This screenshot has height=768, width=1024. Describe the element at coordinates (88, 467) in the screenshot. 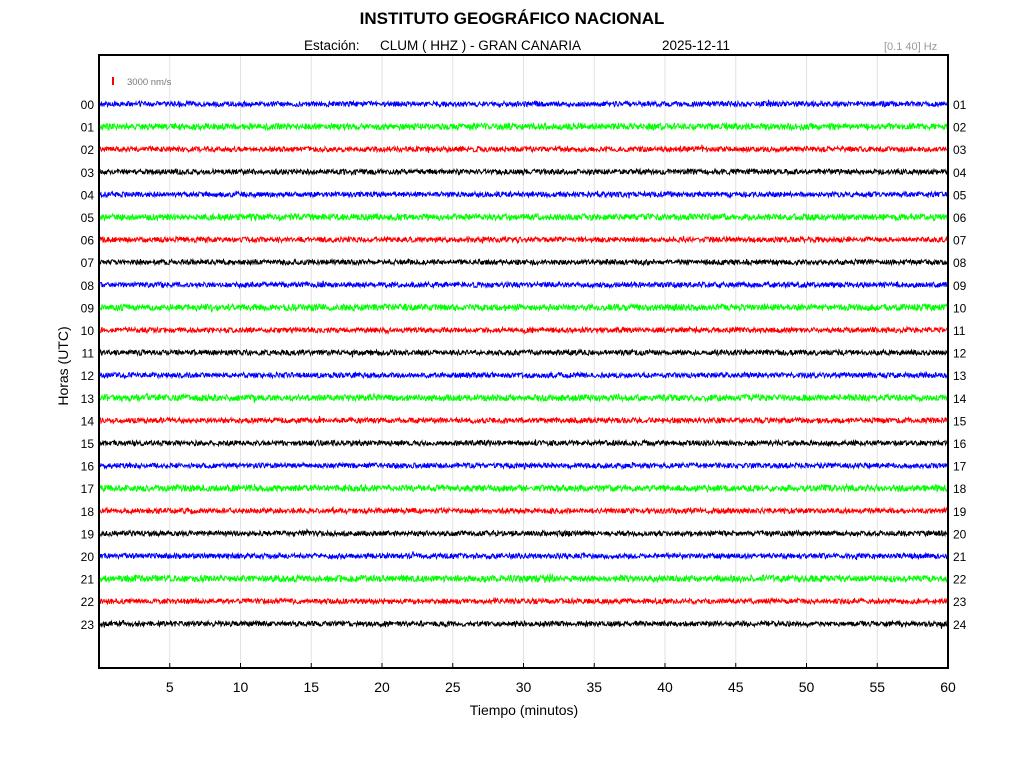

I see `hour-label-left: 16` at that location.